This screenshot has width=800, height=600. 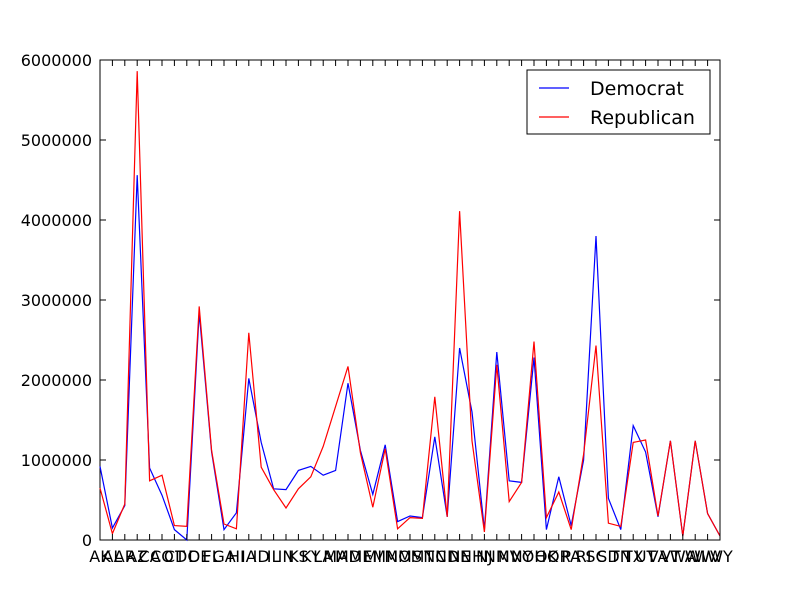 What do you see at coordinates (497, 556) in the screenshot?
I see `x-tick-label: NM` at bounding box center [497, 556].